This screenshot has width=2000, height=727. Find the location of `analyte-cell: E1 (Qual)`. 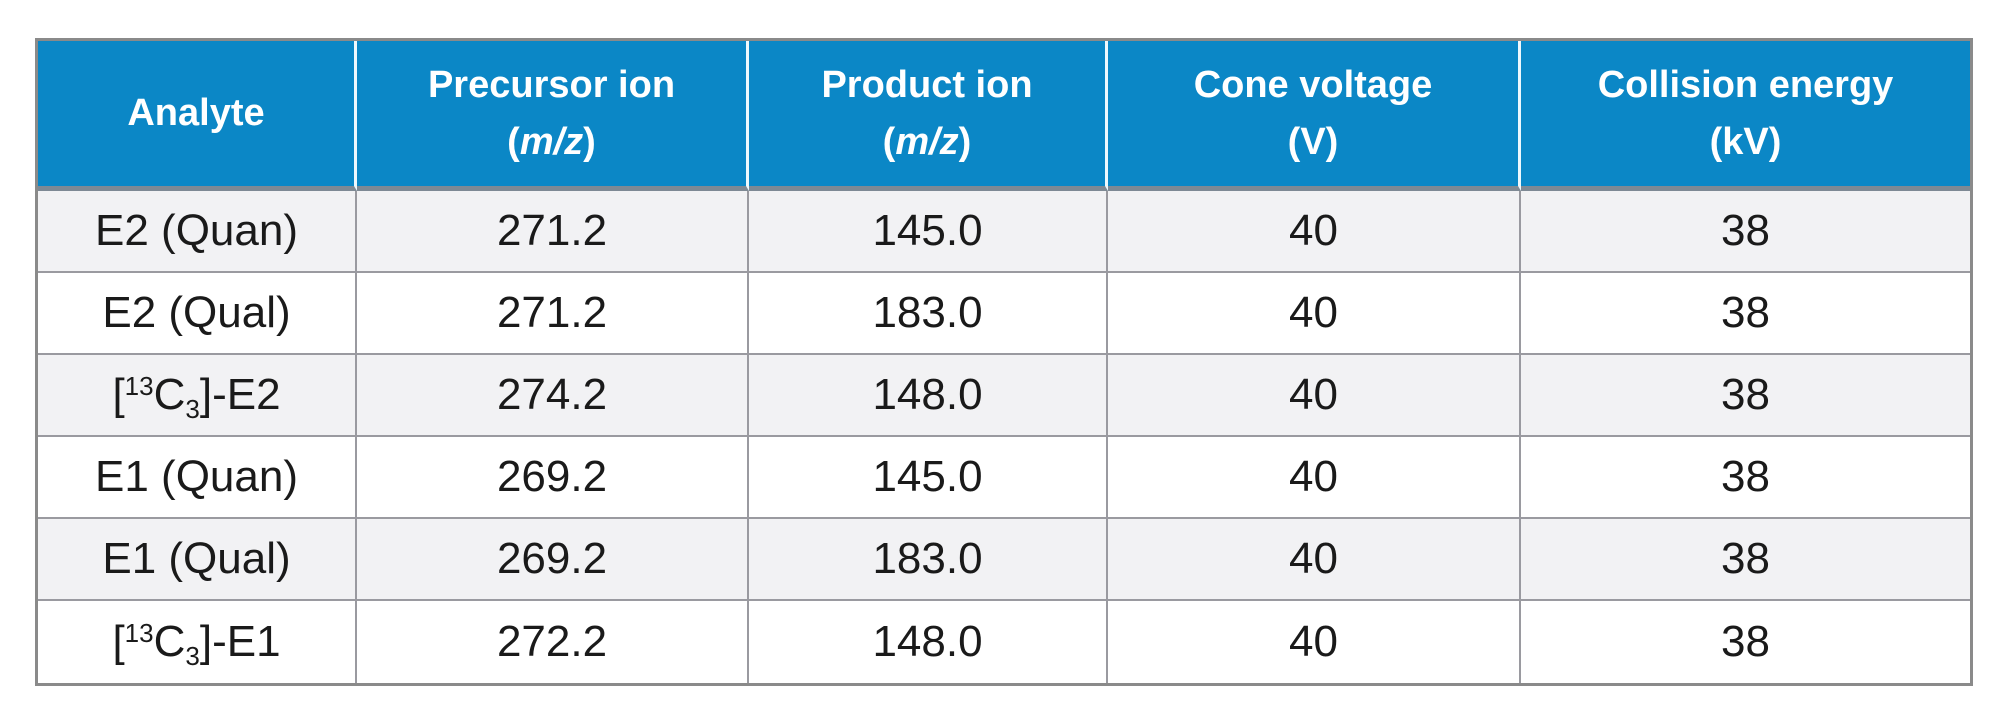

analyte-cell: E1 (Qual) is located at coordinates (197, 560).